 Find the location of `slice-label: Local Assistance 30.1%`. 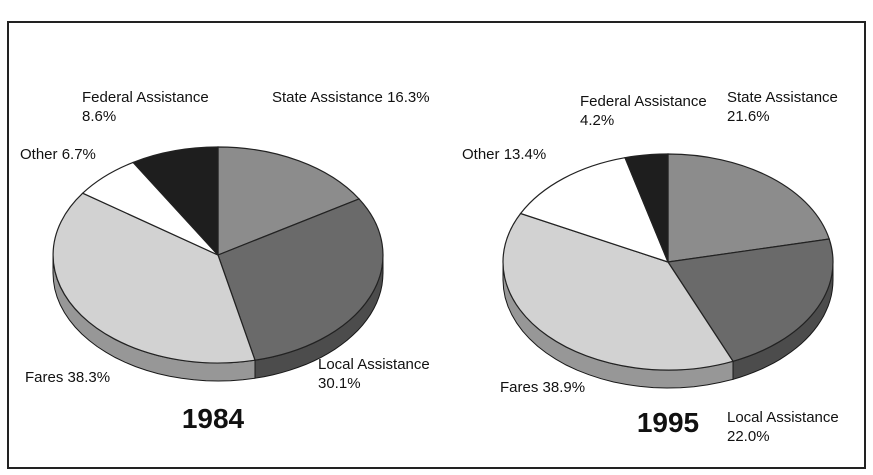

slice-label: Local Assistance 30.1% is located at coordinates (393, 374).